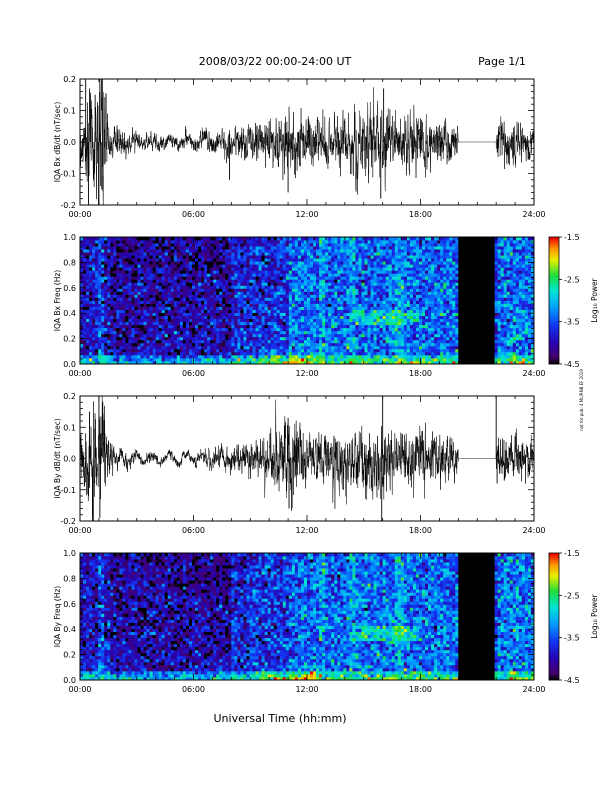 The image size is (612, 792). What do you see at coordinates (275, 61) in the screenshot?
I see `figure-title: 2008/03/22 00:00-24:00 UT` at bounding box center [275, 61].